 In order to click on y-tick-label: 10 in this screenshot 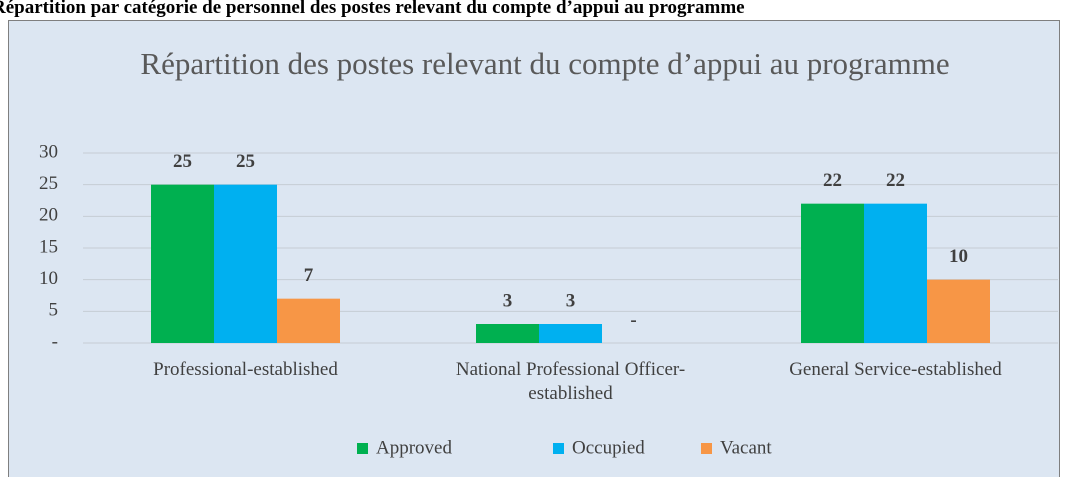, I will do `click(48, 278)`.